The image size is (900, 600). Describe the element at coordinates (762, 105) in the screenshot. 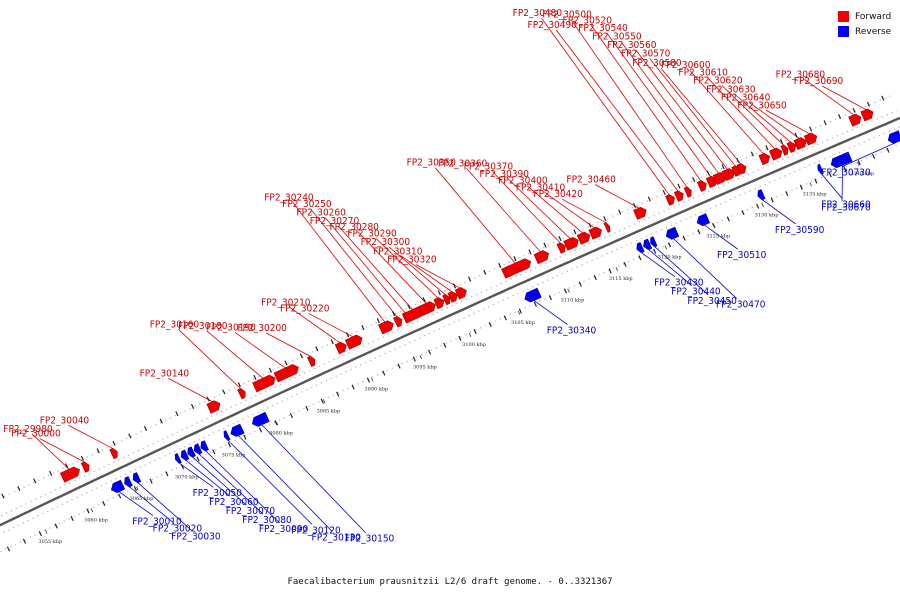

I see `gene-label: FP2_30650` at that location.